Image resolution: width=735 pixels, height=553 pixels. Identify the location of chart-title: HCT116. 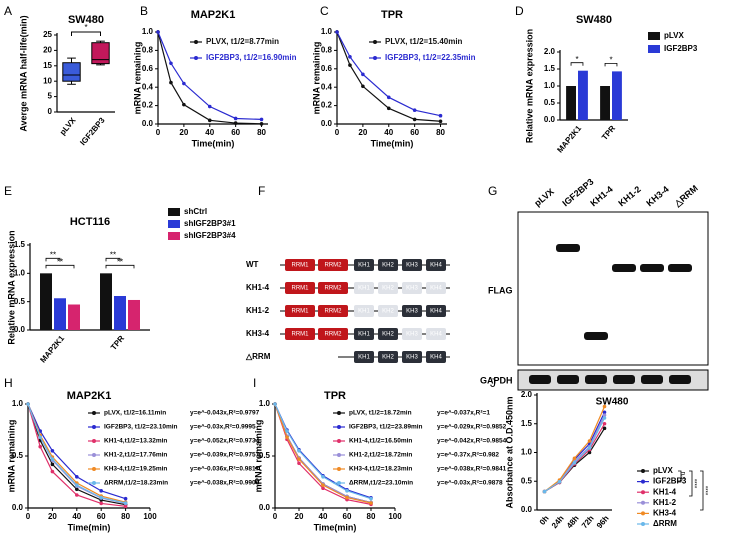
(90, 222).